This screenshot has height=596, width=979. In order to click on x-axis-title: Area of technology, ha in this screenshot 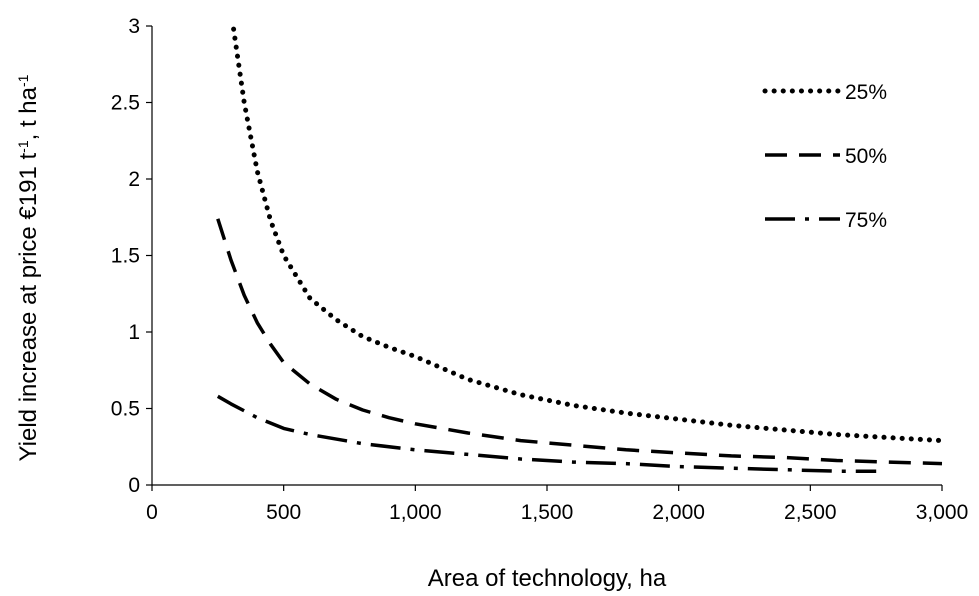, I will do `click(547, 578)`.